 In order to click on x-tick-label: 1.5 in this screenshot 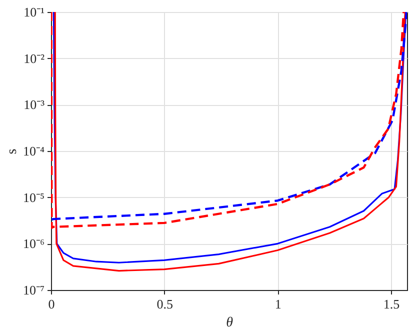, I will do `click(391, 304)`.